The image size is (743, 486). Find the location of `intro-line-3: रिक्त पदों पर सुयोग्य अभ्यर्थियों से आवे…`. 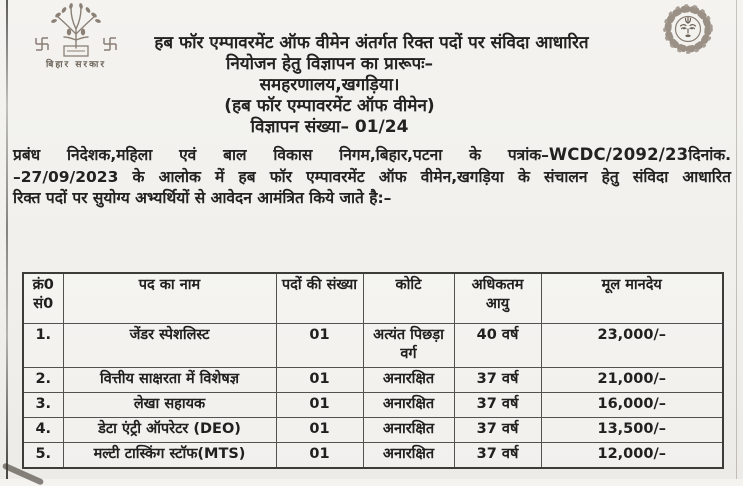

intro-line-3: रिक्त पदों पर सुयोग्य अभ्यर्थियों से आवे… is located at coordinates (202, 198).